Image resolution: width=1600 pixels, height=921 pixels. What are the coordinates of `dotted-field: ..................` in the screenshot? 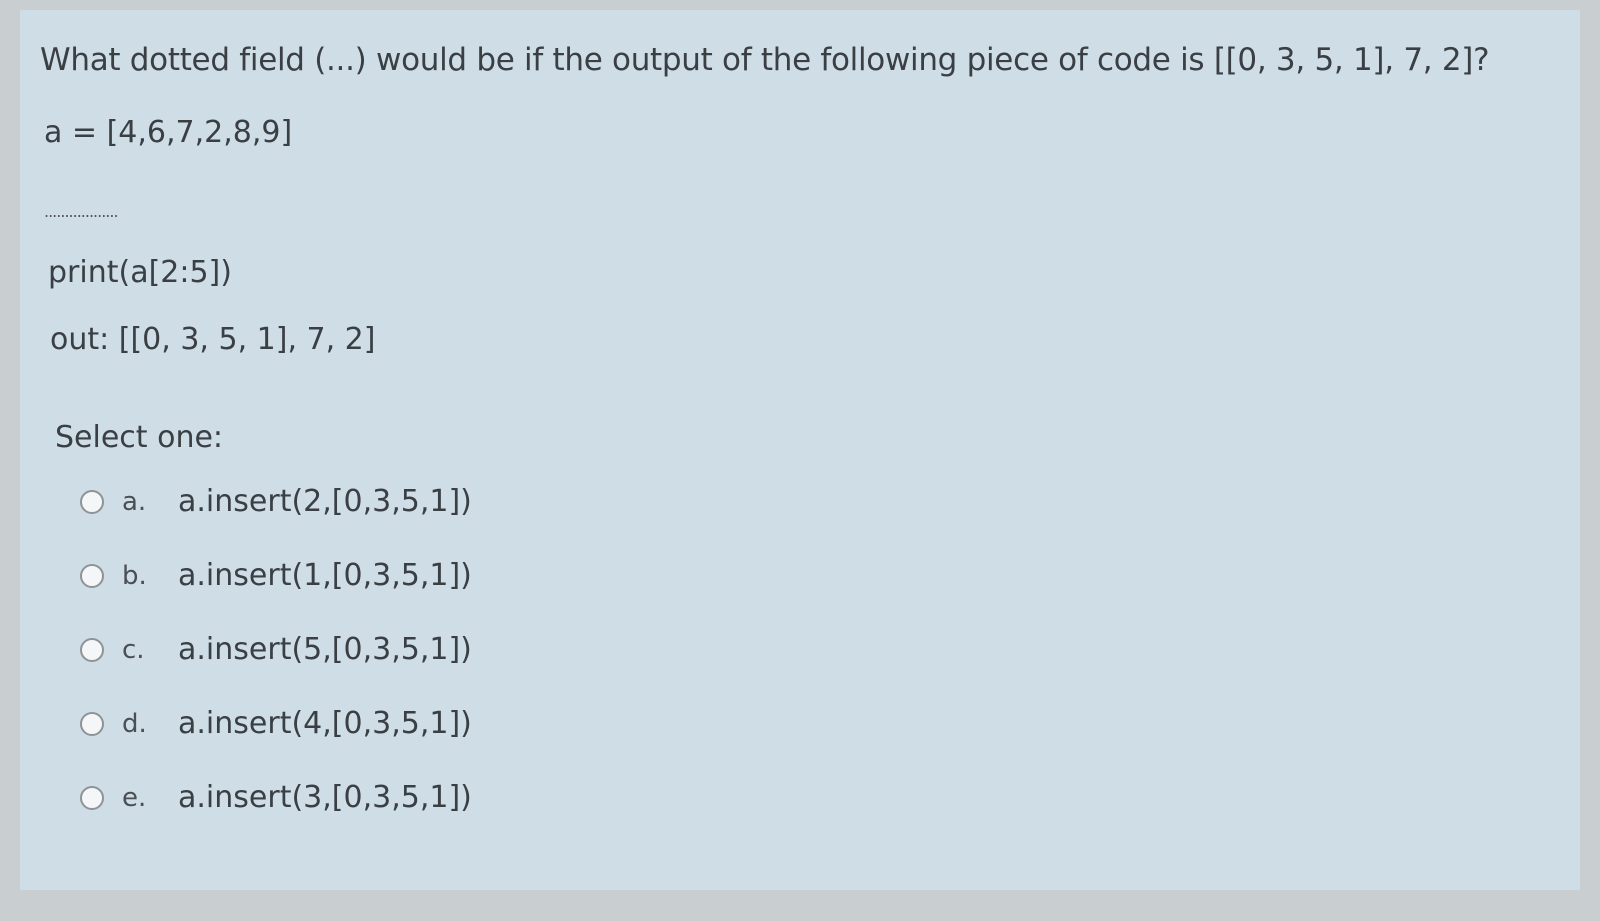 It's located at (81, 211).